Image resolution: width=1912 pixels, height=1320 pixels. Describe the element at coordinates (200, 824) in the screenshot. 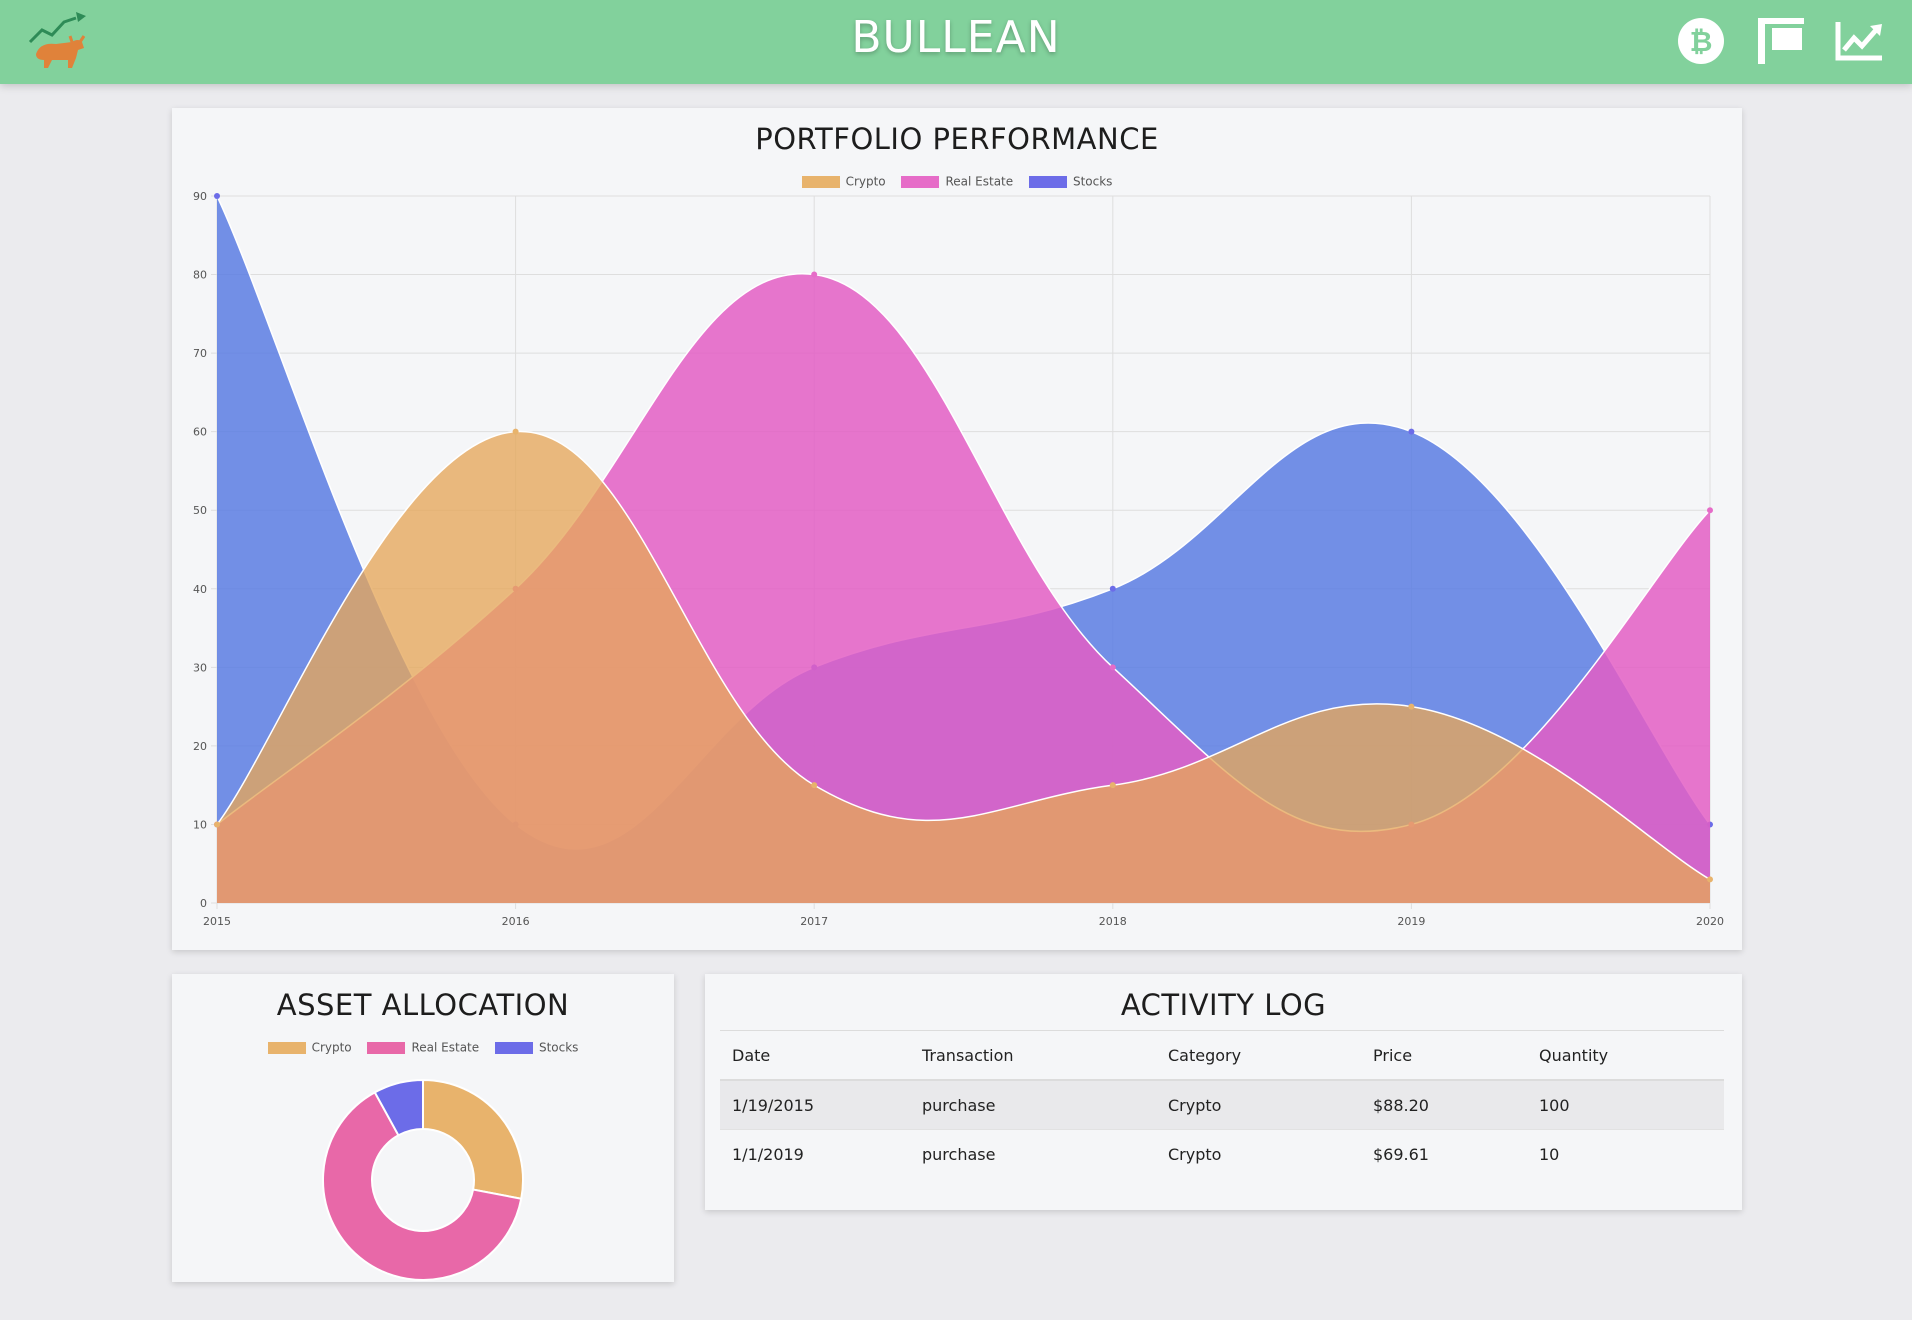

I see `y-tick-label: 10` at that location.